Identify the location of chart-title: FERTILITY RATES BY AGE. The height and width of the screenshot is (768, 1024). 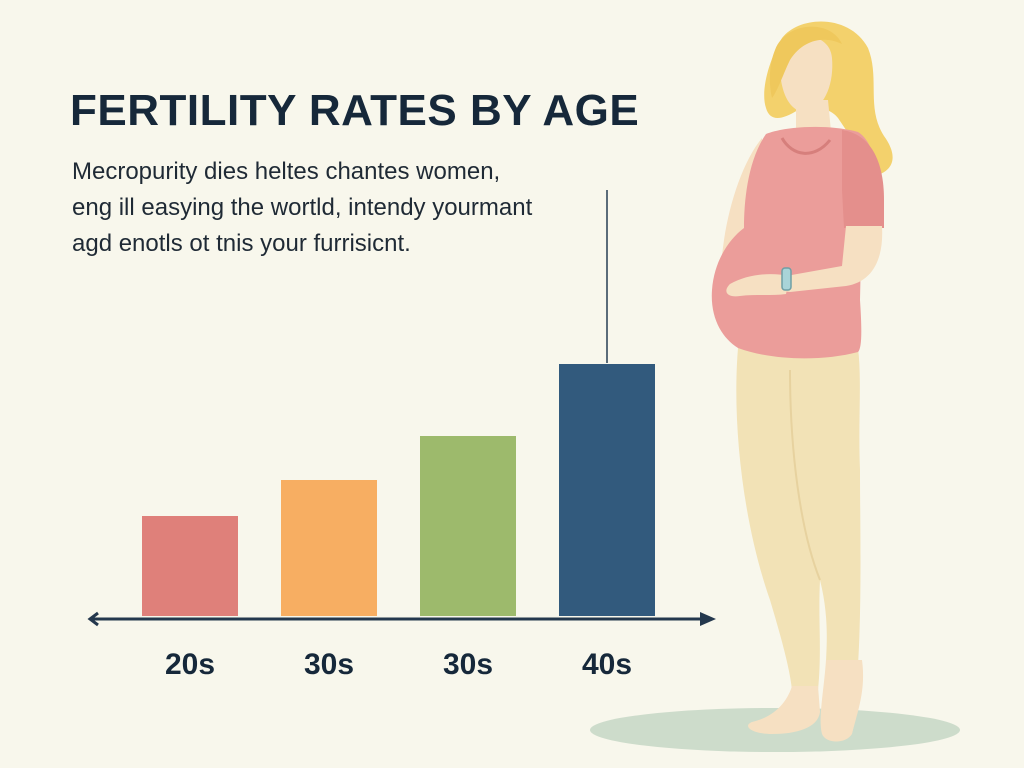
(355, 110).